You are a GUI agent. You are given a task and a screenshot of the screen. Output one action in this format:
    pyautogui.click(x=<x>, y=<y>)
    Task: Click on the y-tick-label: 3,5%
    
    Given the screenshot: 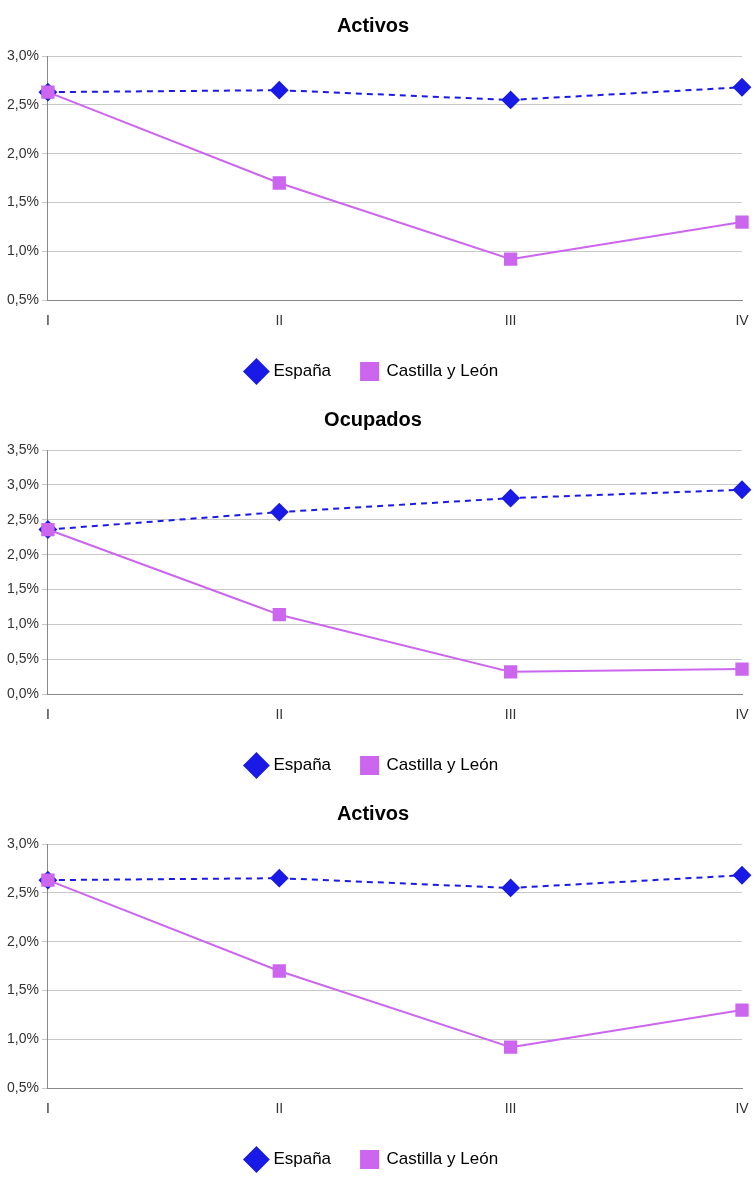 What is the action you would take?
    pyautogui.click(x=22, y=448)
    